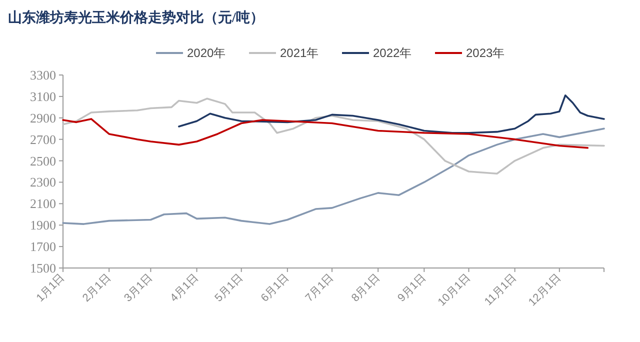  I want to click on y-tick-label: 3100, so click(43, 96).